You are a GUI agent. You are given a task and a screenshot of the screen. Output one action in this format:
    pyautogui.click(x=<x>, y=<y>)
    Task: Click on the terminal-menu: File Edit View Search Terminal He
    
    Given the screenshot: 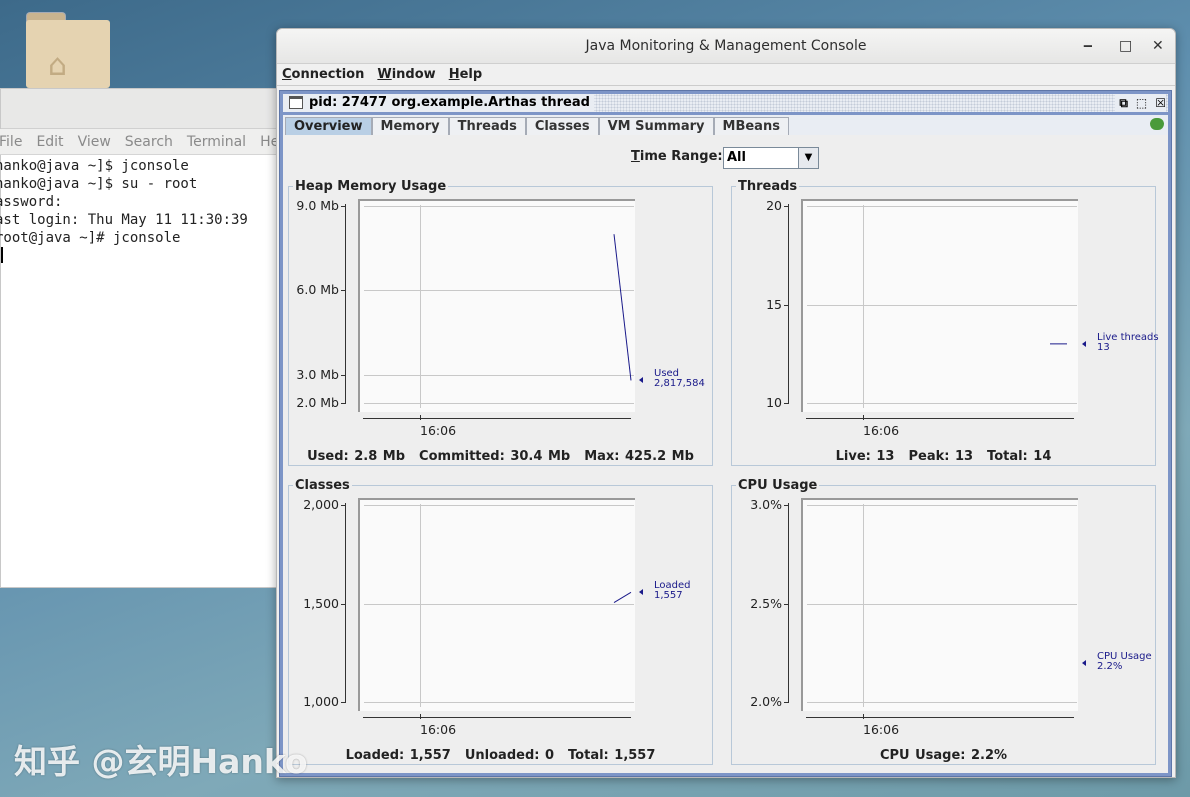 What is the action you would take?
    pyautogui.click(x=139, y=142)
    